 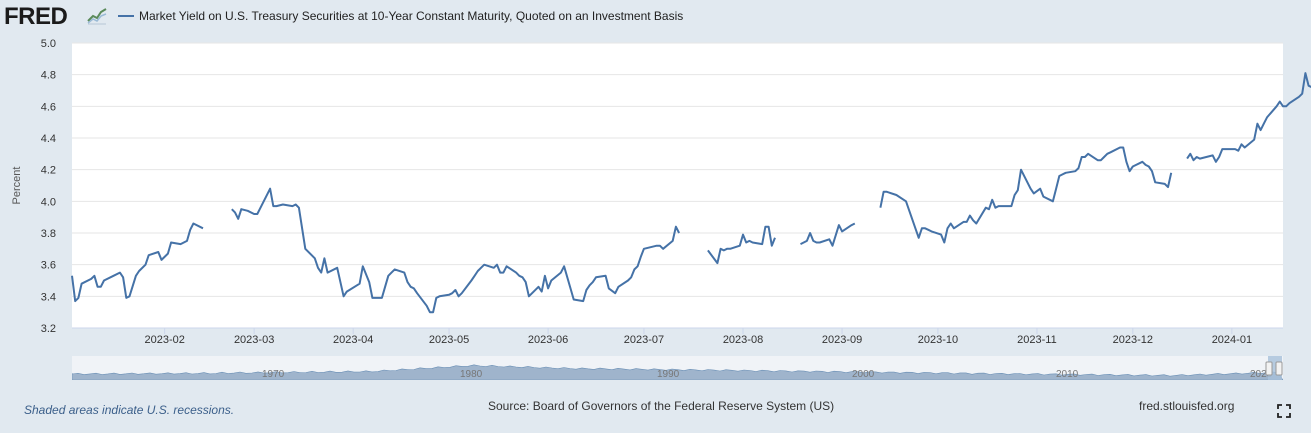 I want to click on navigator-handle-left, so click(x=1269, y=368).